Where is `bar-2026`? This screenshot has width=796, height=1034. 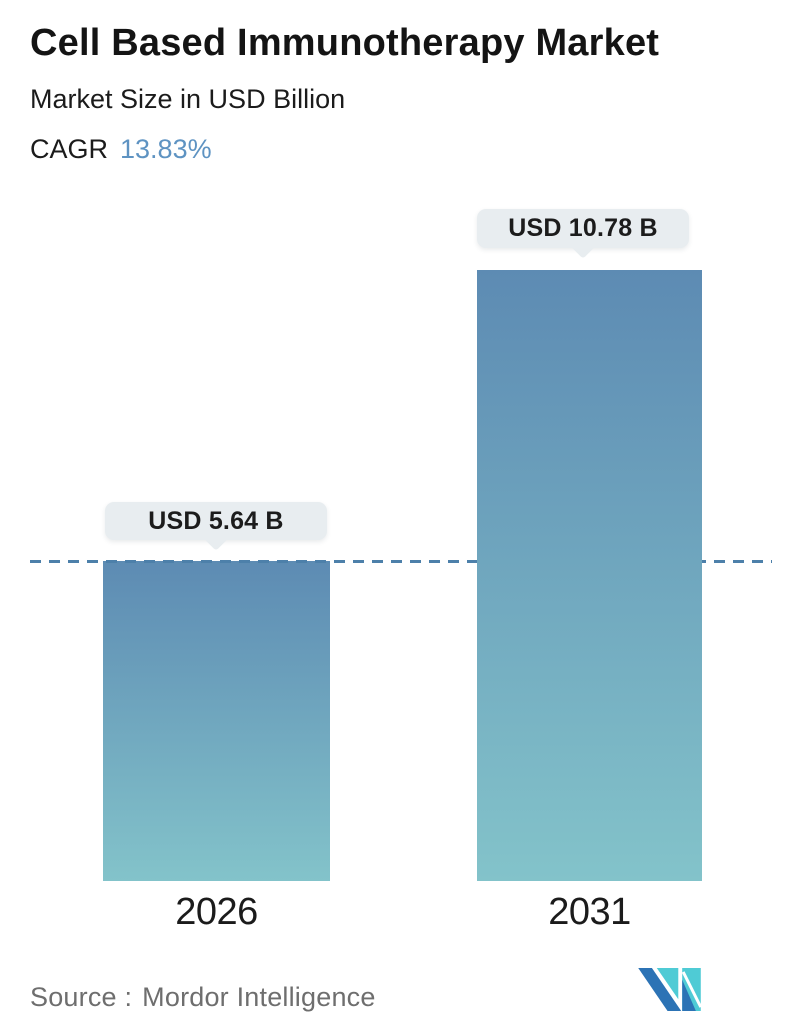 bar-2026 is located at coordinates (216, 721).